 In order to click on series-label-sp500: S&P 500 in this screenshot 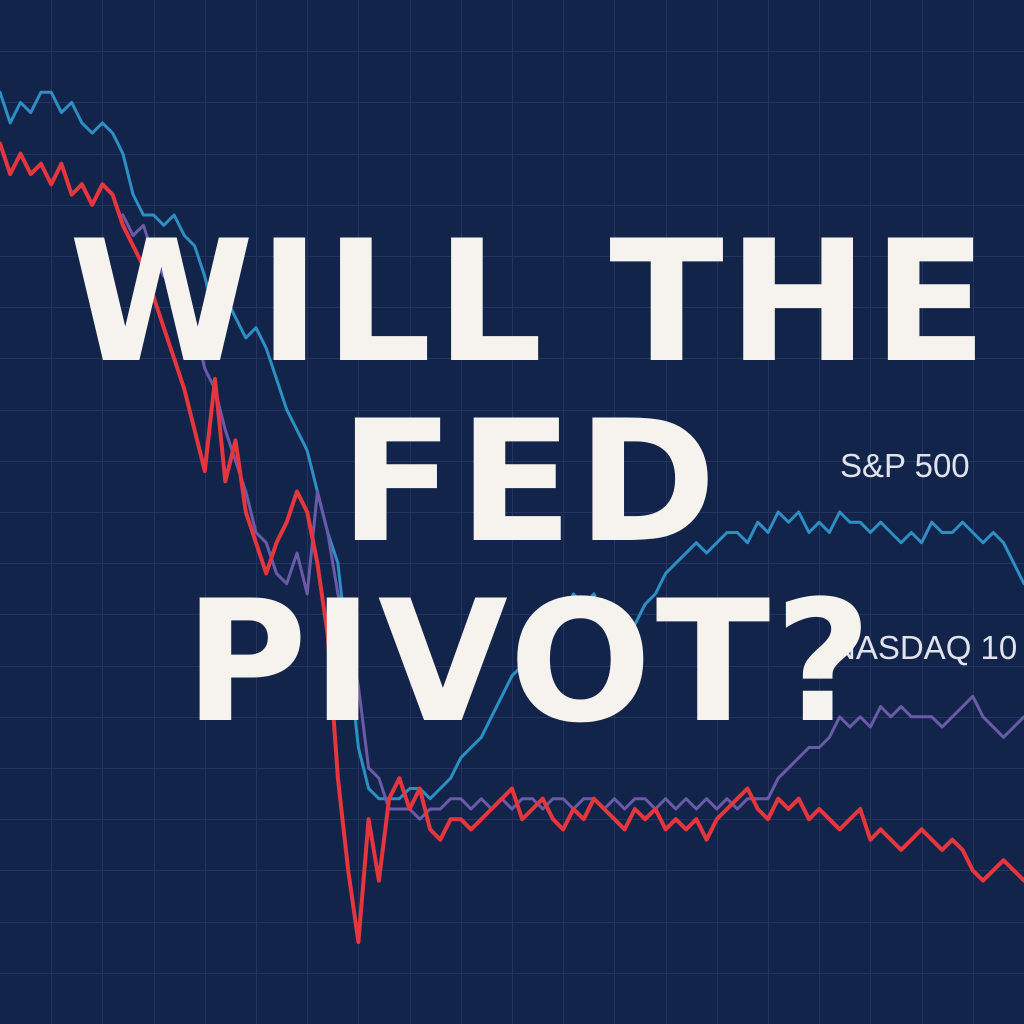, I will do `click(905, 465)`.